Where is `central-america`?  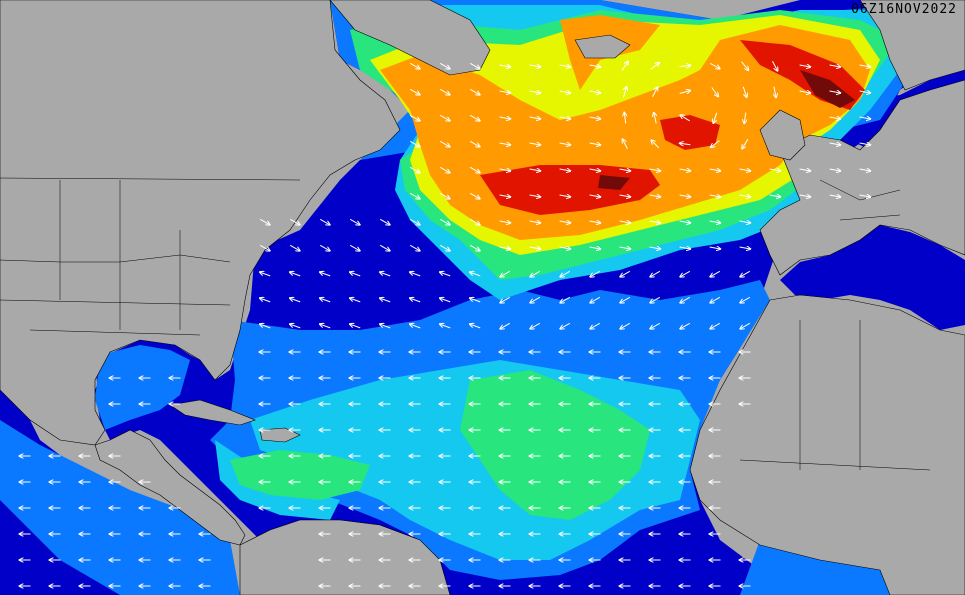 central-america is located at coordinates (170, 487).